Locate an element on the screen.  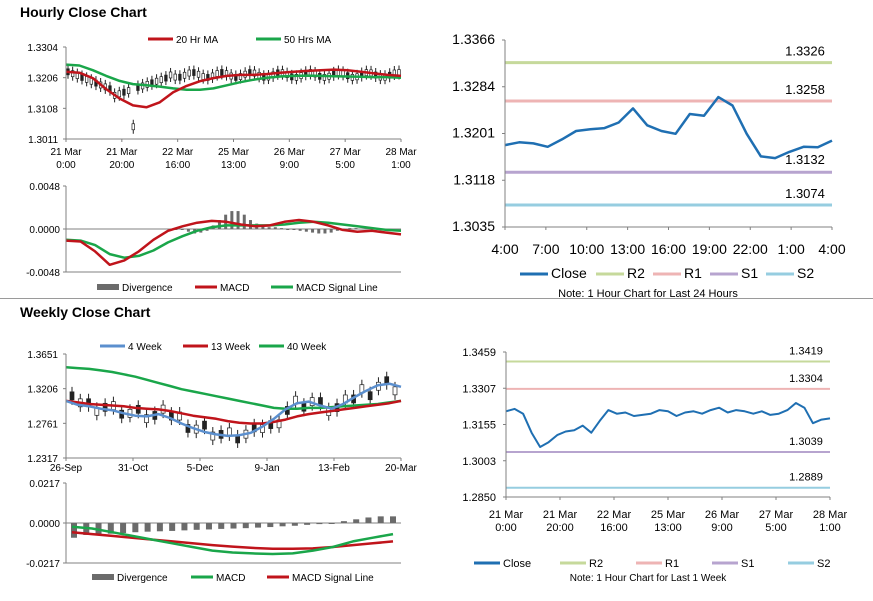
weekly-price-ytick-label: 1.3206 is located at coordinates (42, 390).